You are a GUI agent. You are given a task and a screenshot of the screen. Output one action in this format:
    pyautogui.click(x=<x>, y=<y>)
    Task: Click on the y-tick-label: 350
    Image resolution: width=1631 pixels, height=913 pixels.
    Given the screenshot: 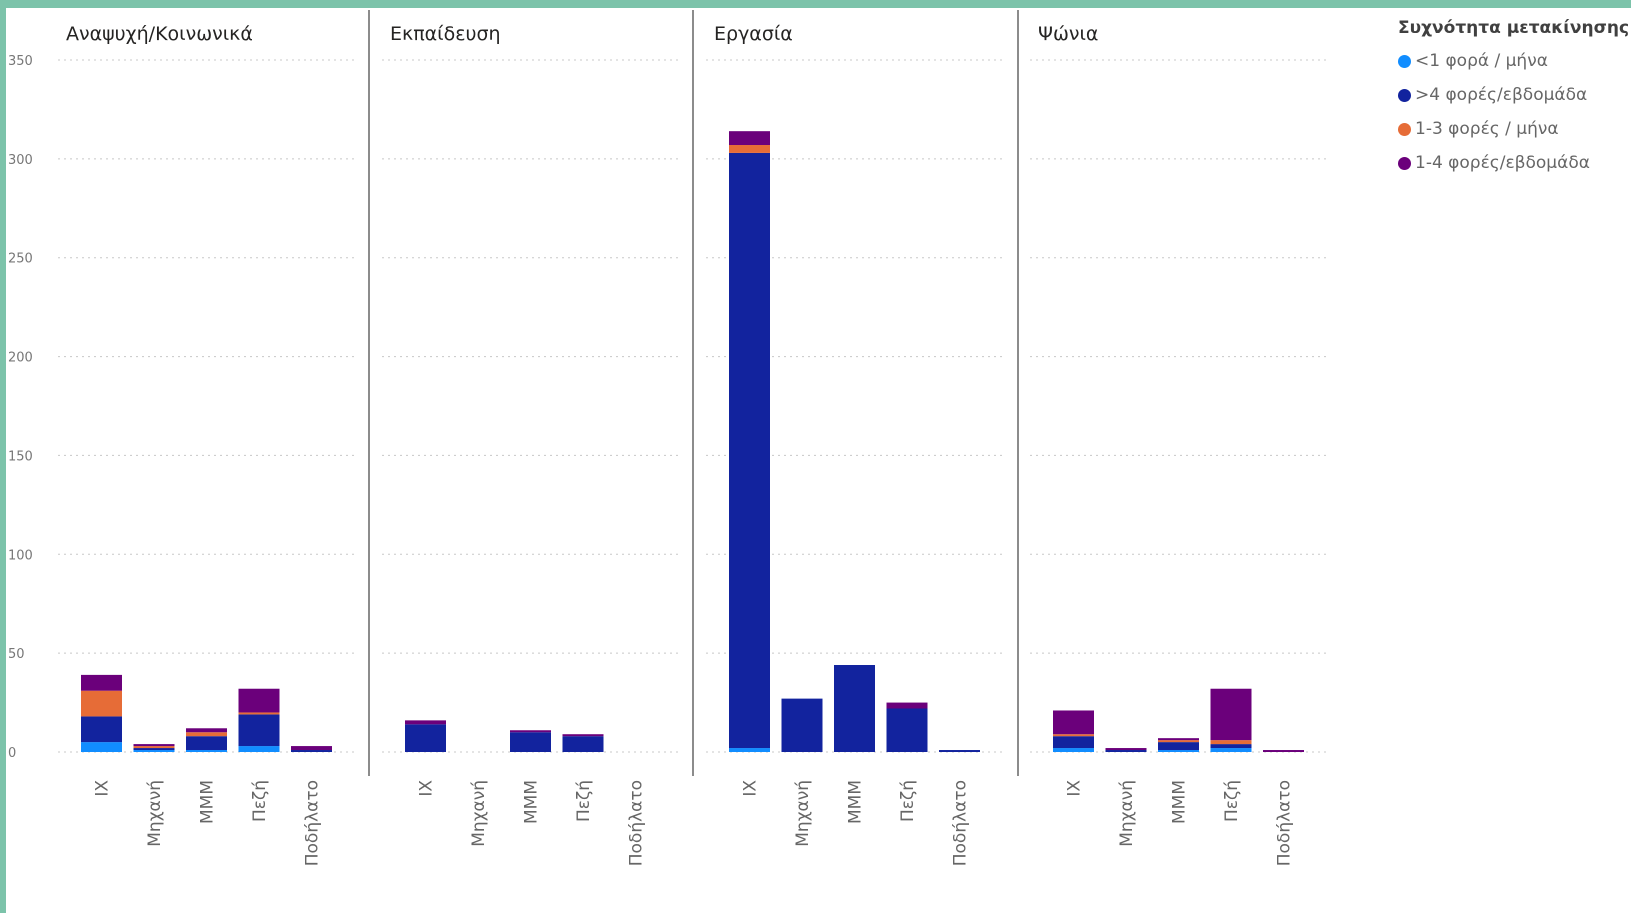 What is the action you would take?
    pyautogui.click(x=20, y=61)
    